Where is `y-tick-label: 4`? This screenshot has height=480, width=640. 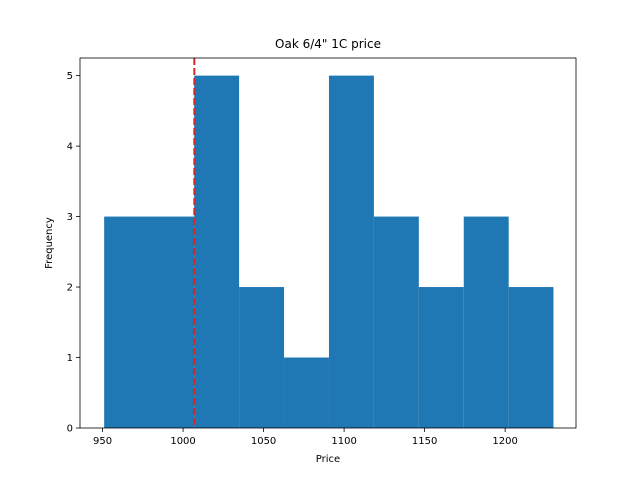 y-tick-label: 4 is located at coordinates (70, 147).